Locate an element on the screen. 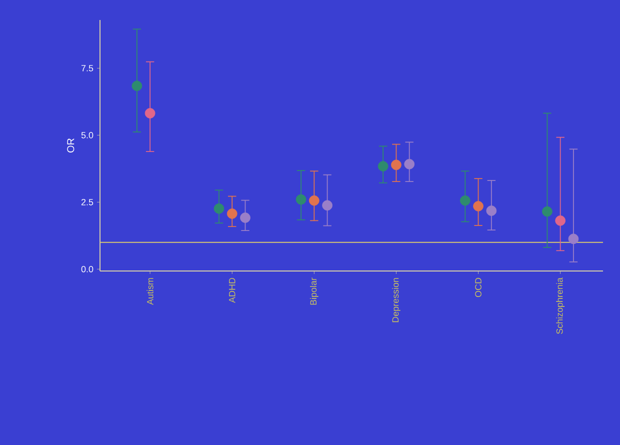 Image resolution: width=620 pixels, height=445 pixels. x-tick-label: Autism is located at coordinates (150, 291).